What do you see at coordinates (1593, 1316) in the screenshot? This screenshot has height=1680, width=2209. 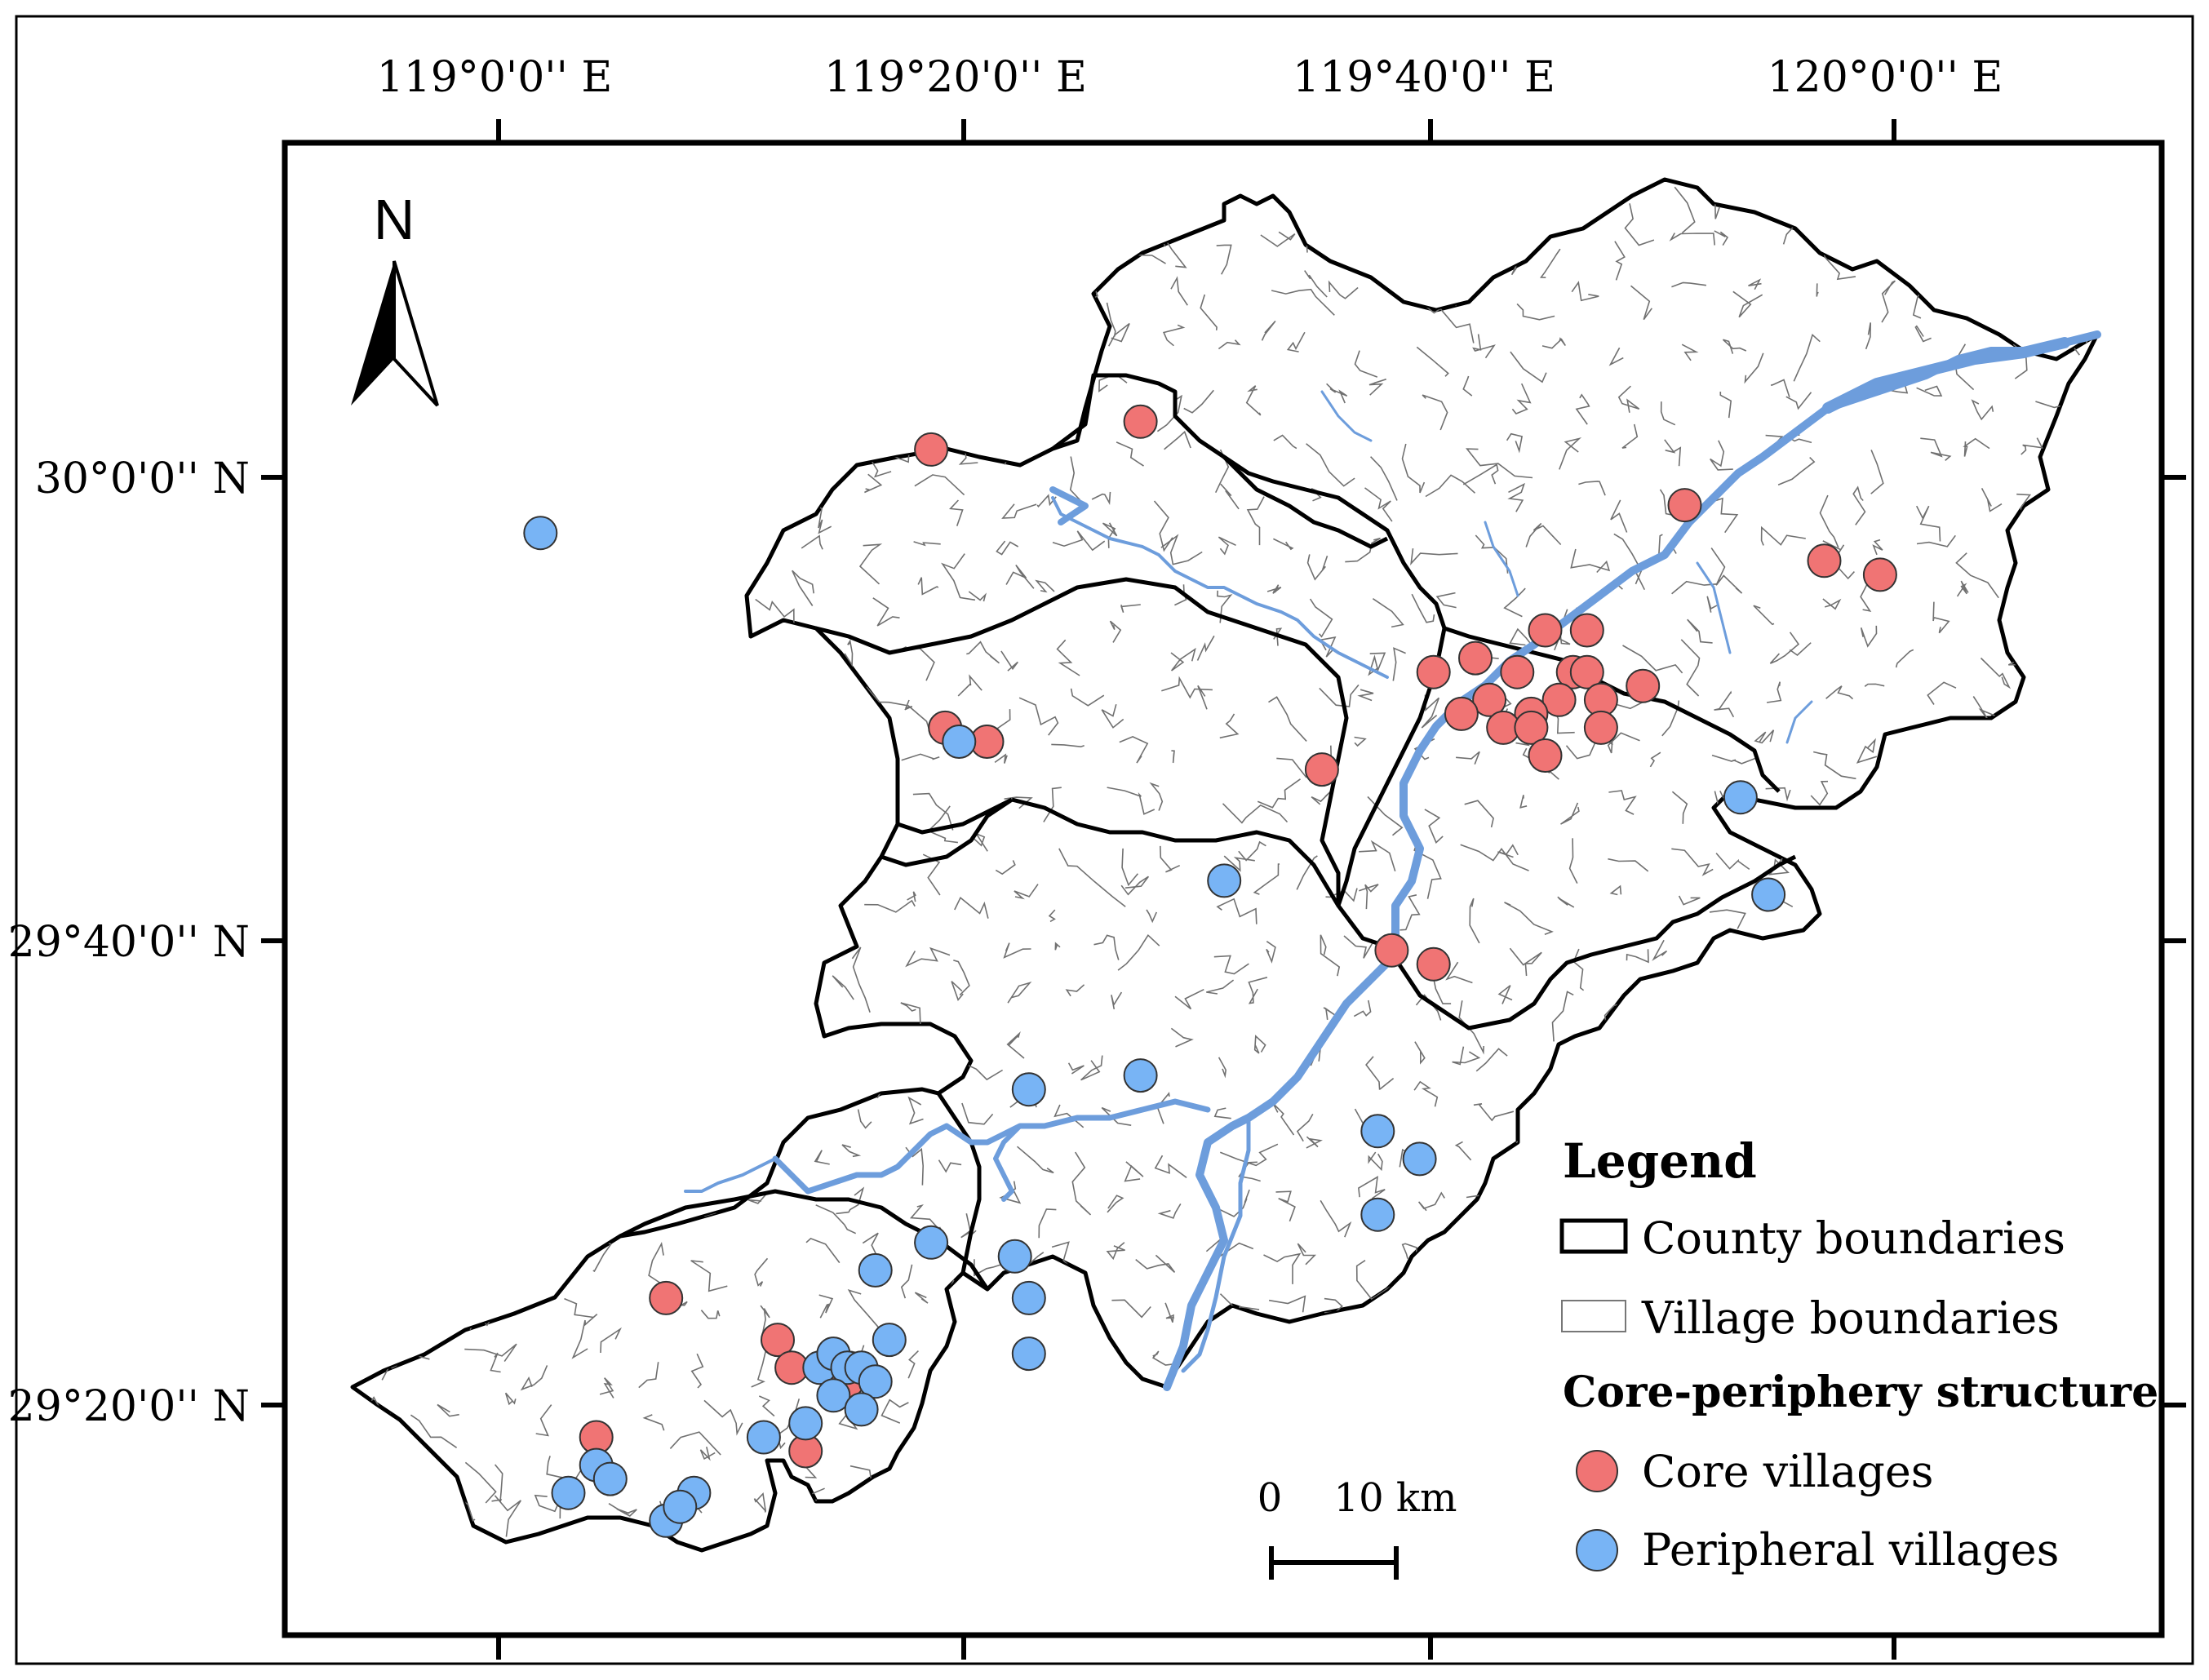 I see `legend-village-swatch` at bounding box center [1593, 1316].